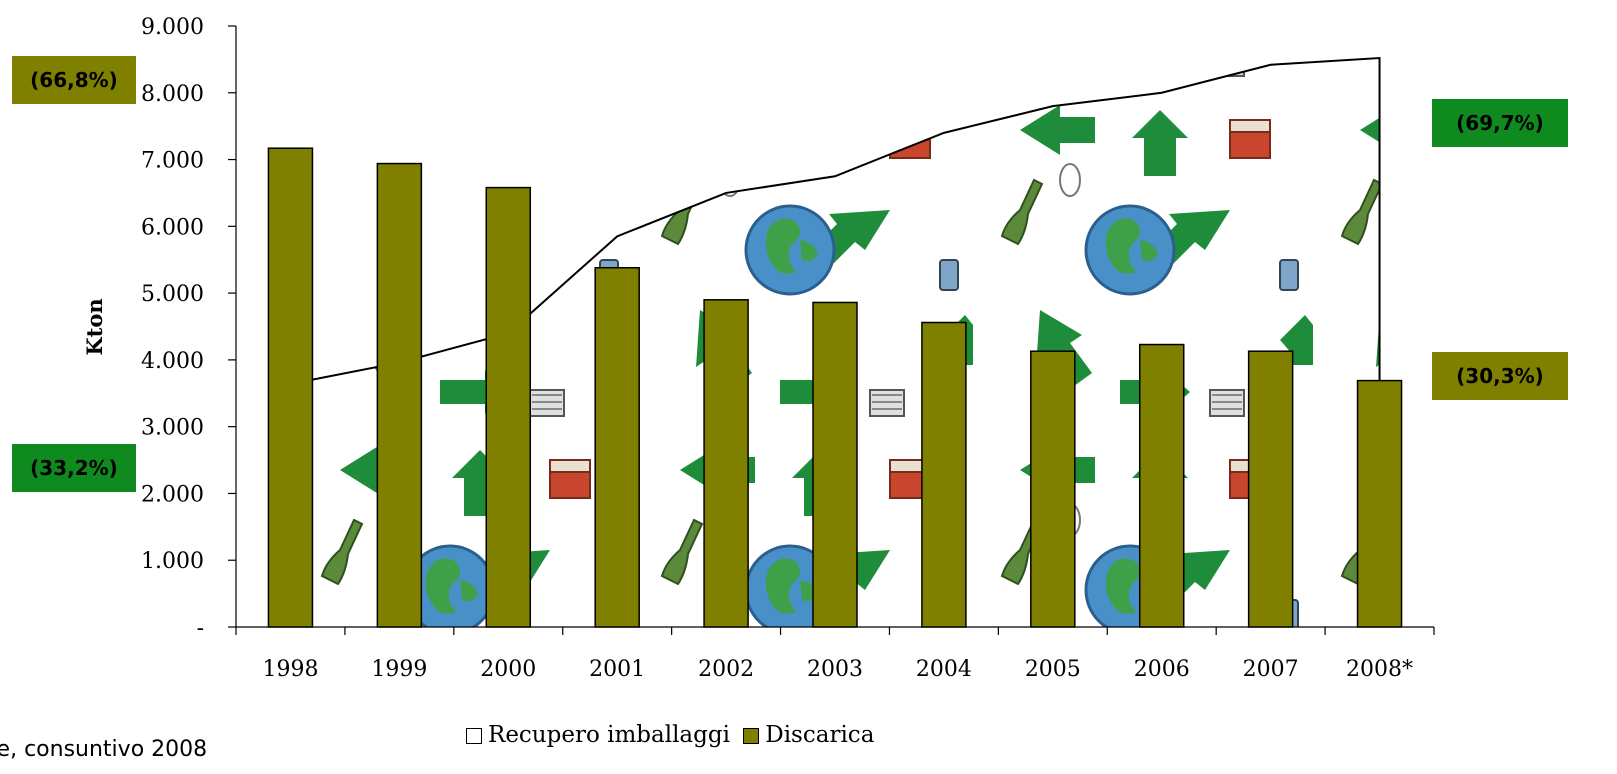 The image size is (1617, 774). Describe the element at coordinates (172, 361) in the screenshot. I see `y-tick-label: 4.000` at that location.